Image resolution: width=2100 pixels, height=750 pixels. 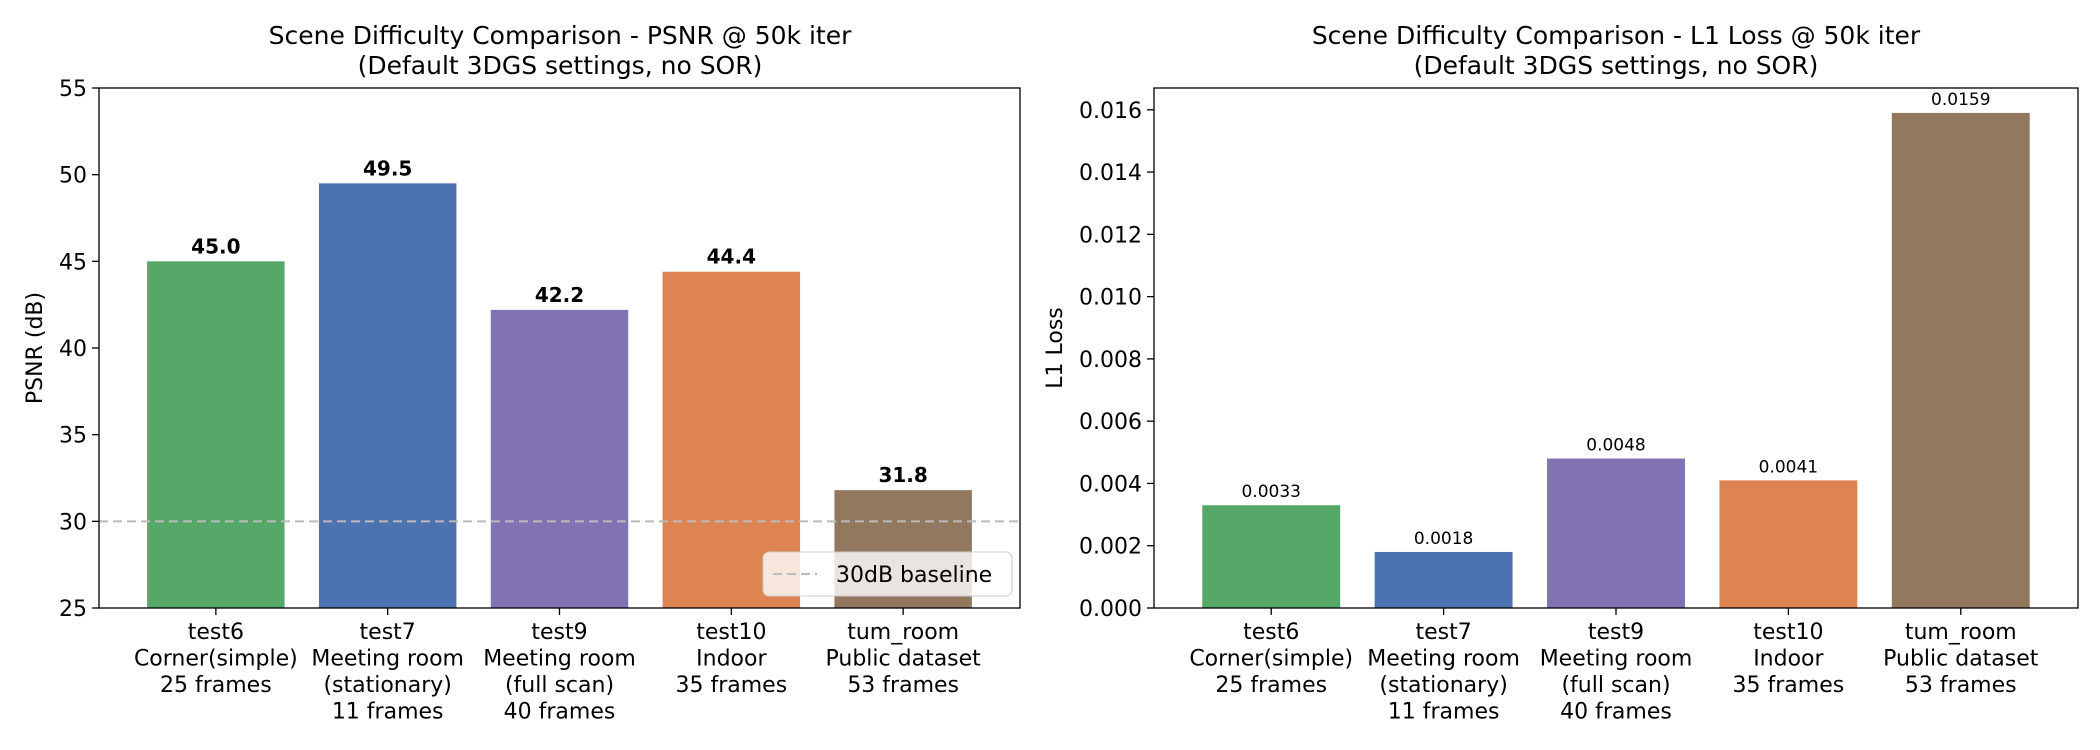 I want to click on legend-box, so click(x=887, y=574).